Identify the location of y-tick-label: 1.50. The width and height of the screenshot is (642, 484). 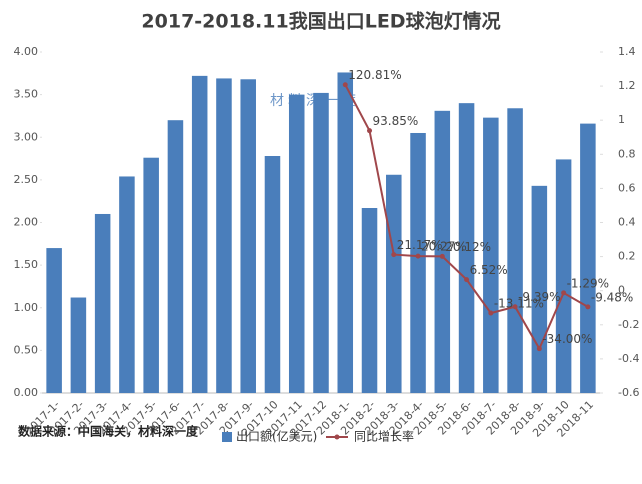
(26, 264).